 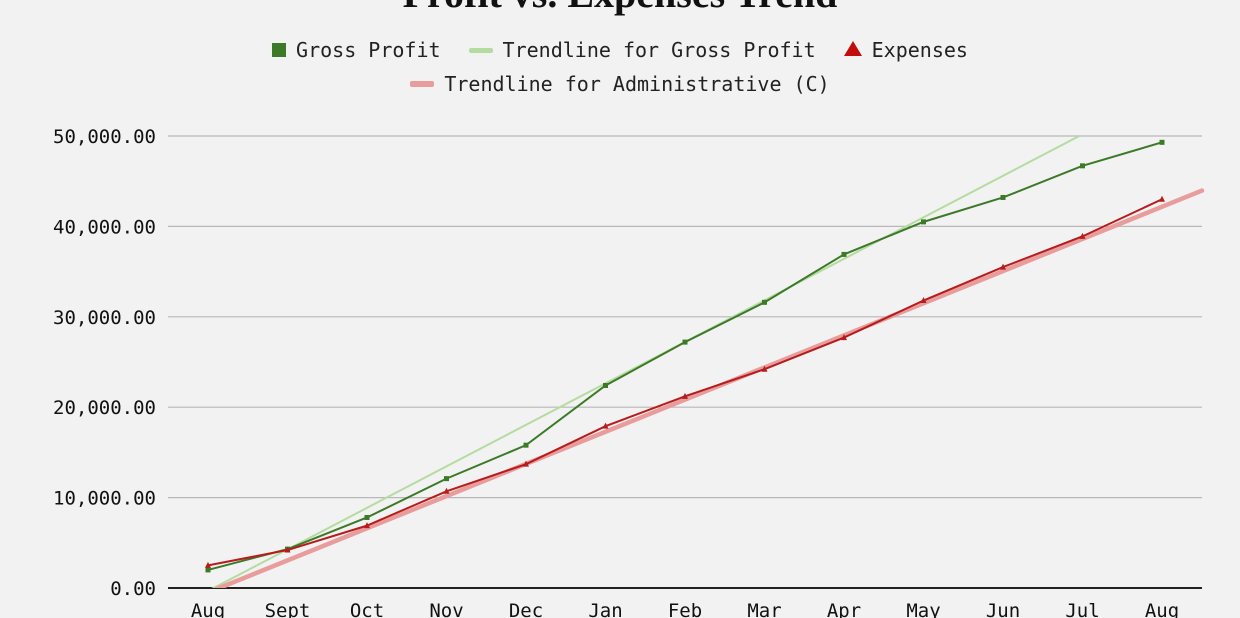 I want to click on x-tick-label: May, so click(x=923, y=609).